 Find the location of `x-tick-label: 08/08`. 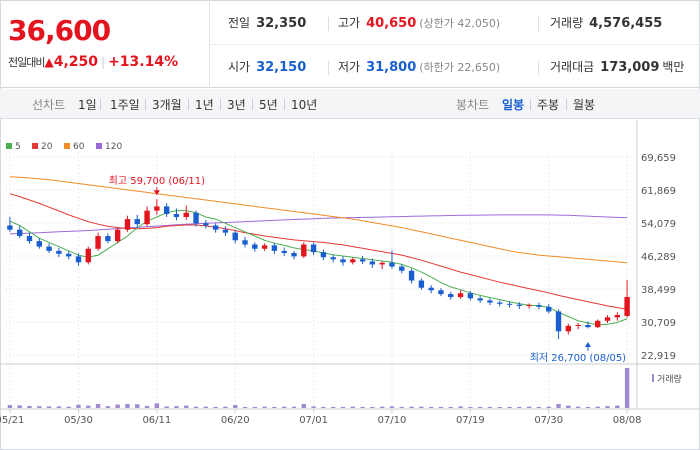

x-tick-label: 08/08 is located at coordinates (627, 420).